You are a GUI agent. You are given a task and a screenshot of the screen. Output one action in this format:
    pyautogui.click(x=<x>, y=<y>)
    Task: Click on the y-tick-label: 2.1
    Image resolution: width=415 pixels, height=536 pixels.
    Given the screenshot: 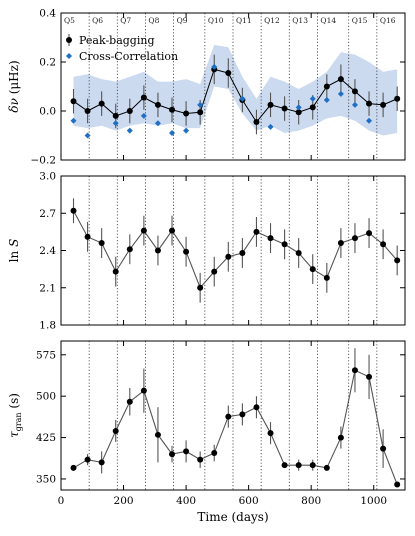 What is the action you would take?
    pyautogui.click(x=47, y=288)
    